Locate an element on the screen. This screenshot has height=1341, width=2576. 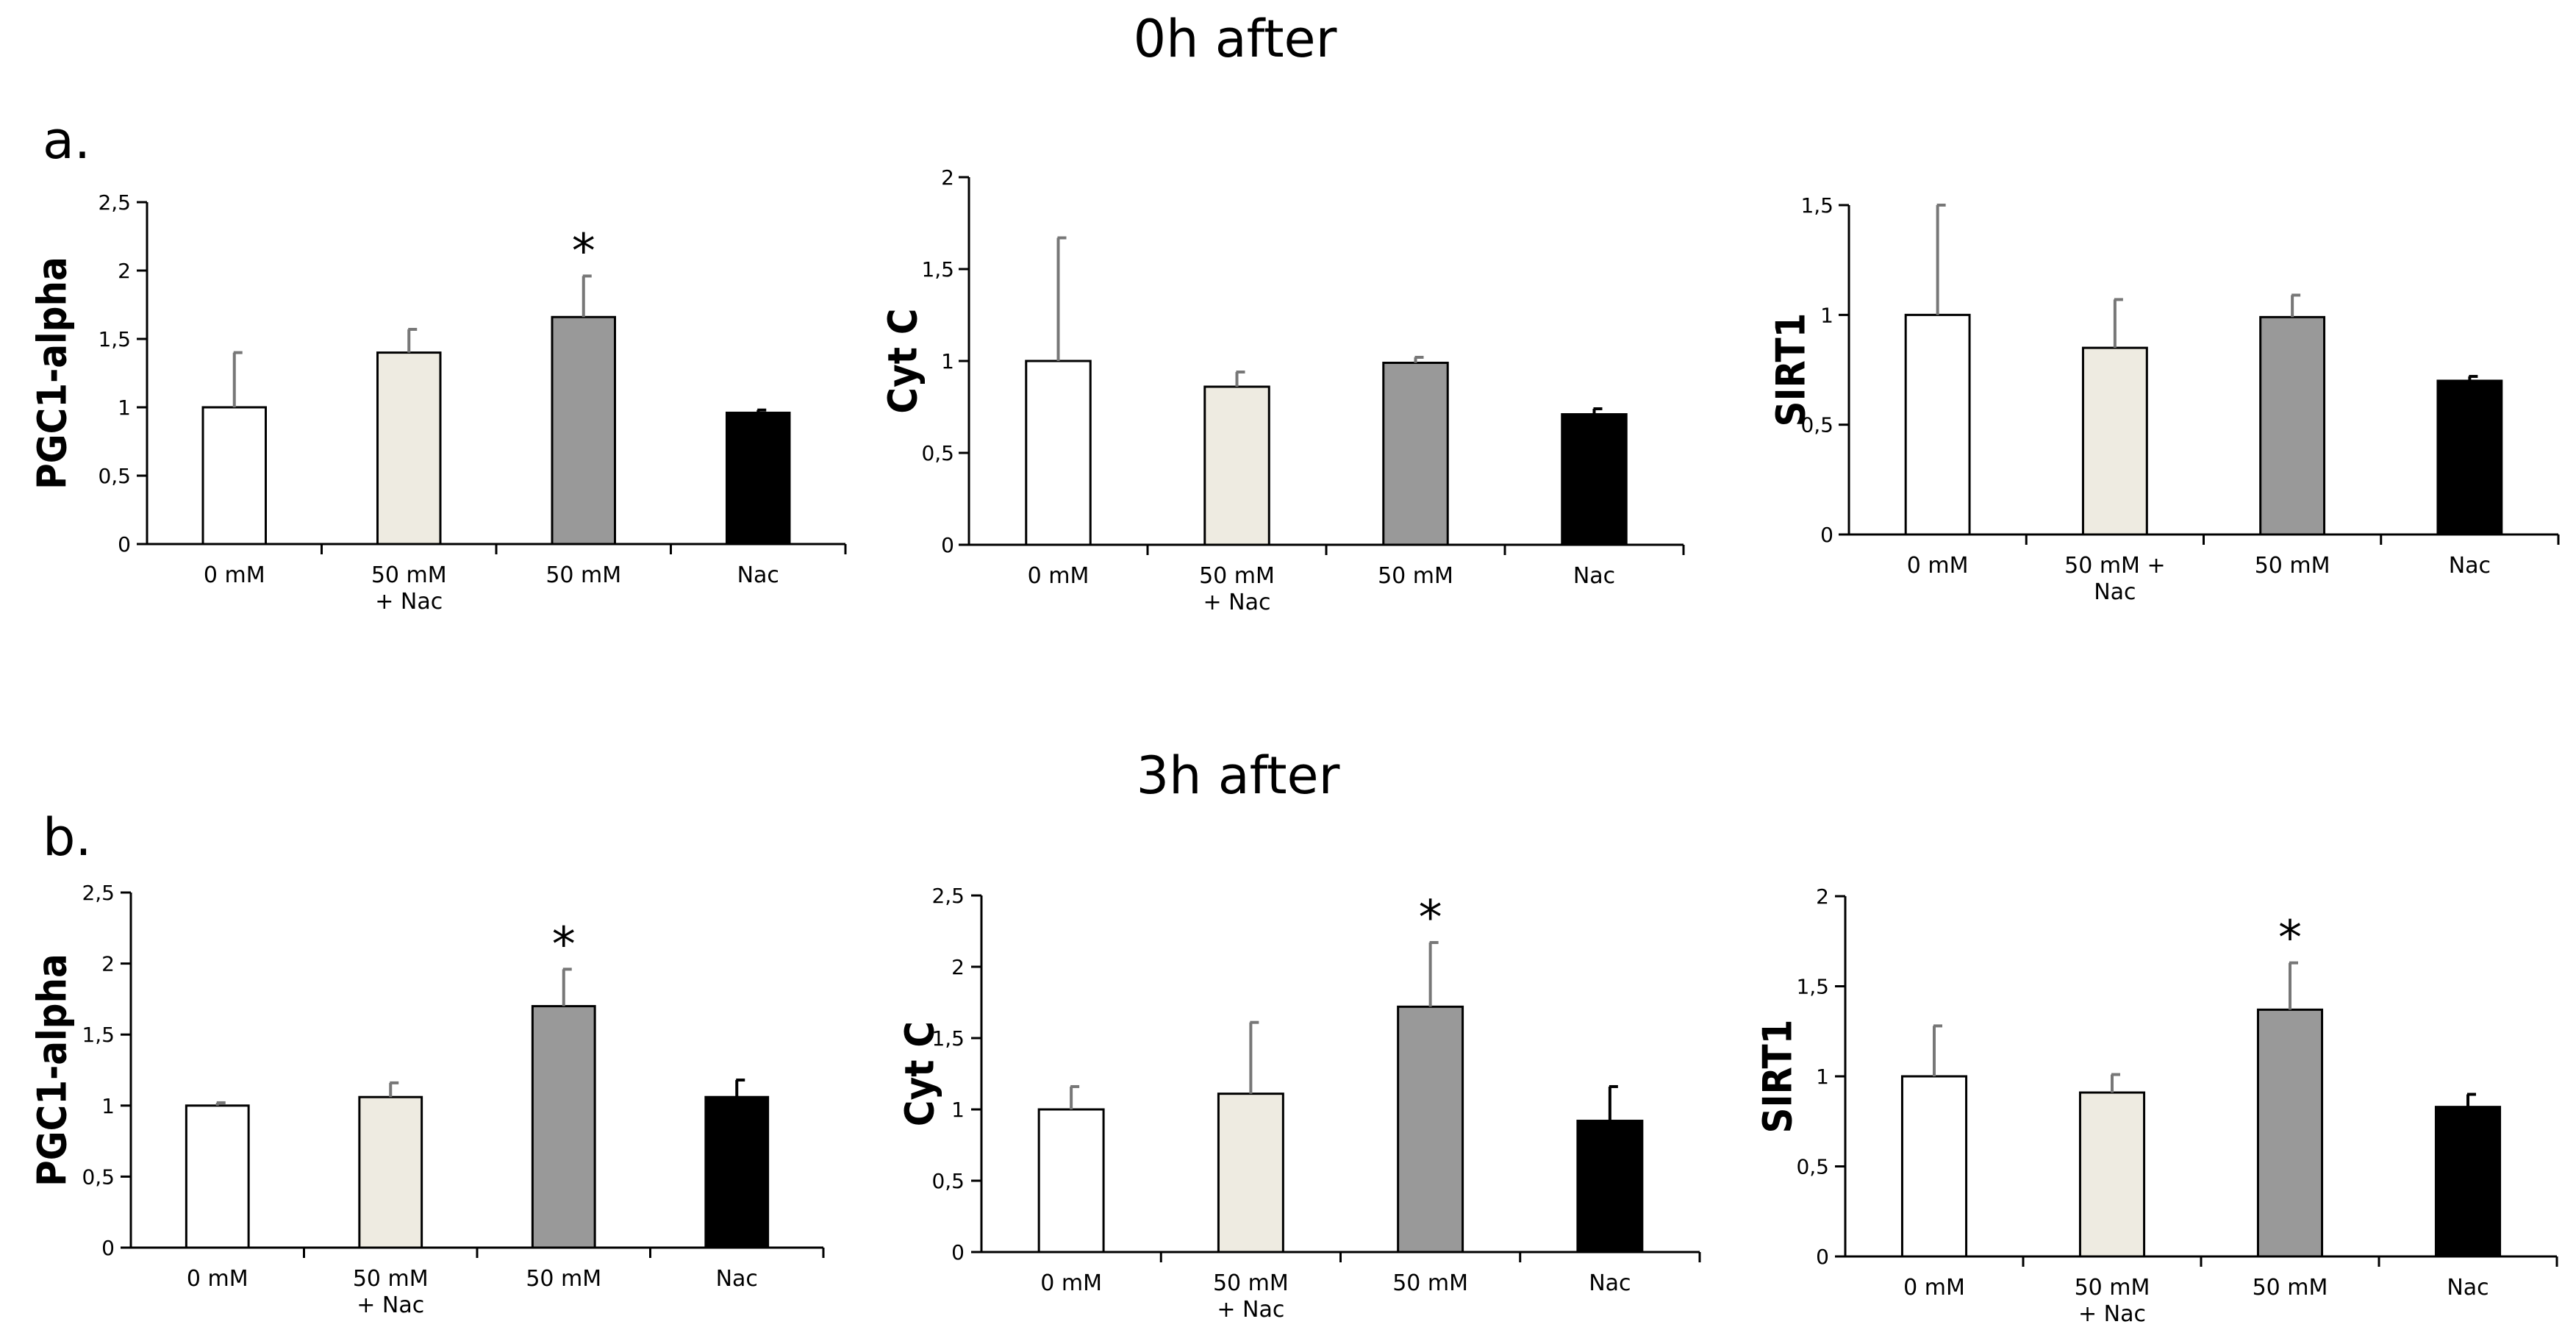
title-3h-after: 3h after is located at coordinates (1238, 776).